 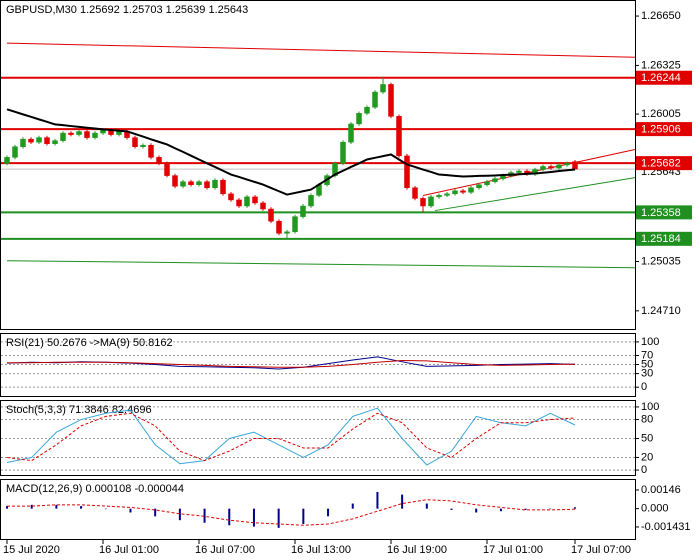 I want to click on x-tick-label: 17 Jul 07:00, so click(x=601, y=550).